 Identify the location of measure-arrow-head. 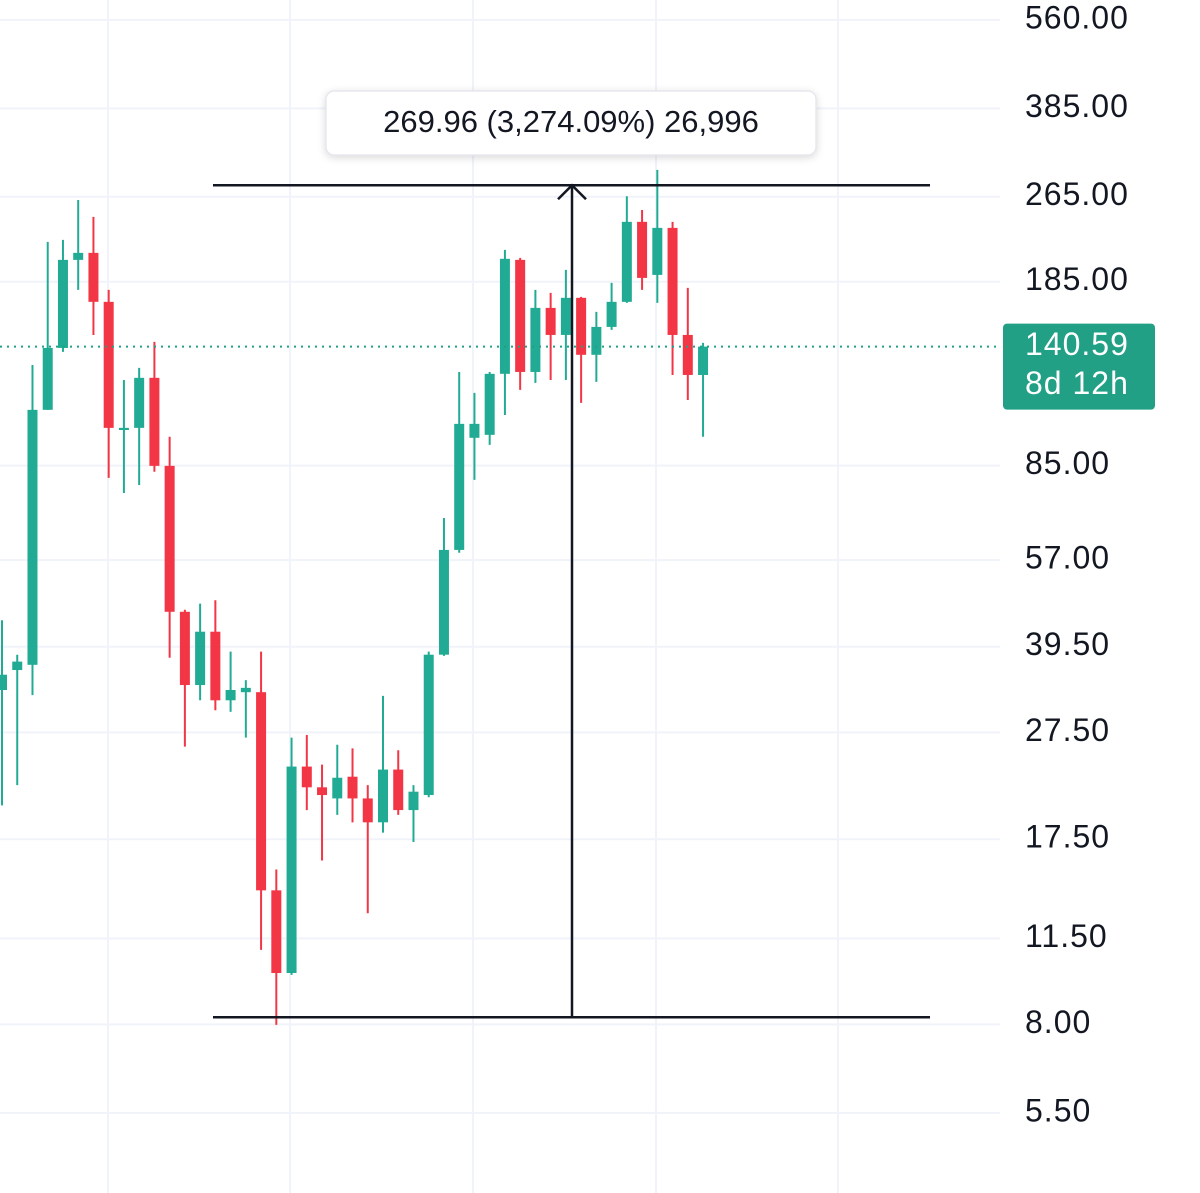
(572, 192).